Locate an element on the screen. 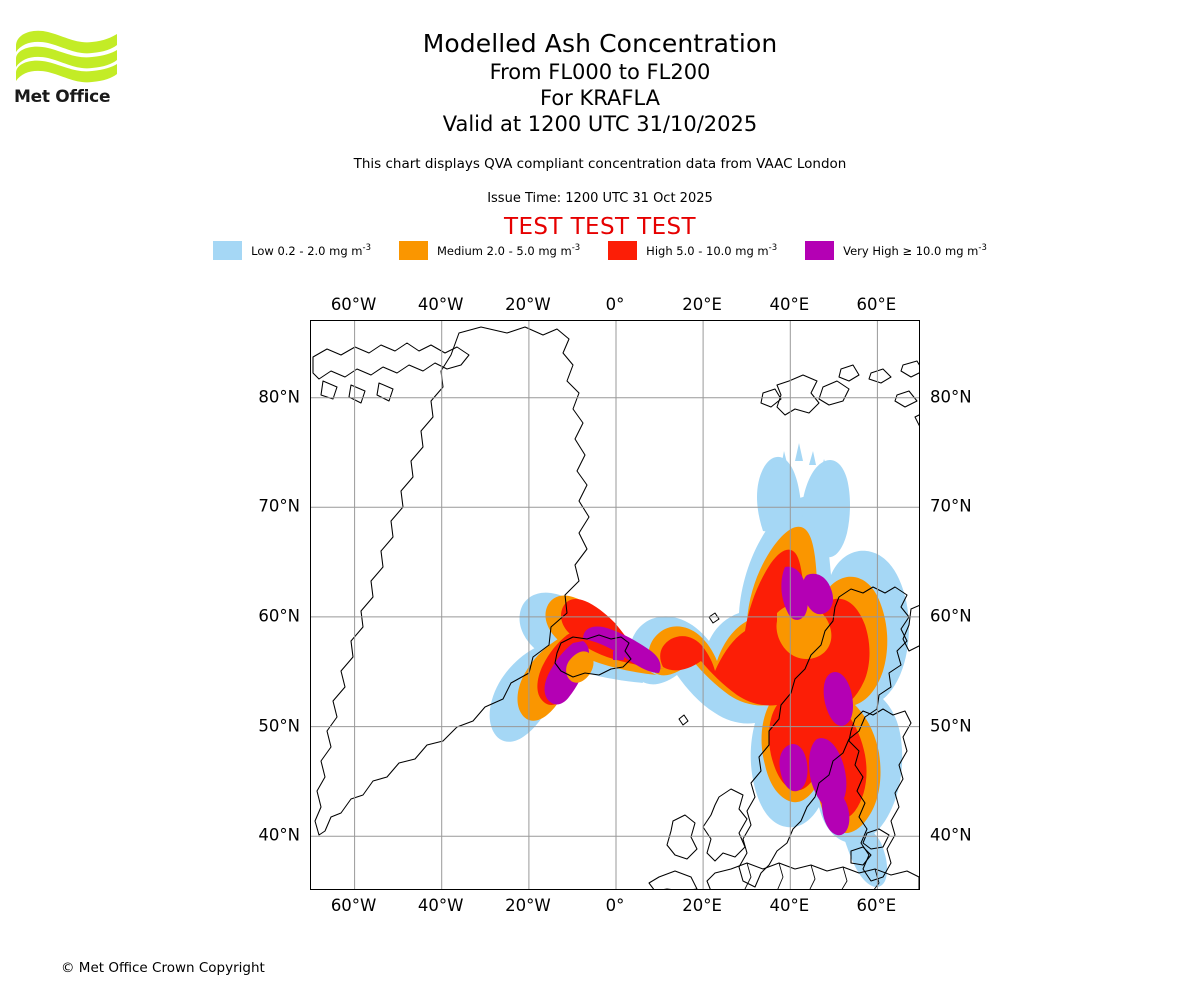 The image size is (1200, 1000). page-title: Modelled Ash Concentration is located at coordinates (600, 43).